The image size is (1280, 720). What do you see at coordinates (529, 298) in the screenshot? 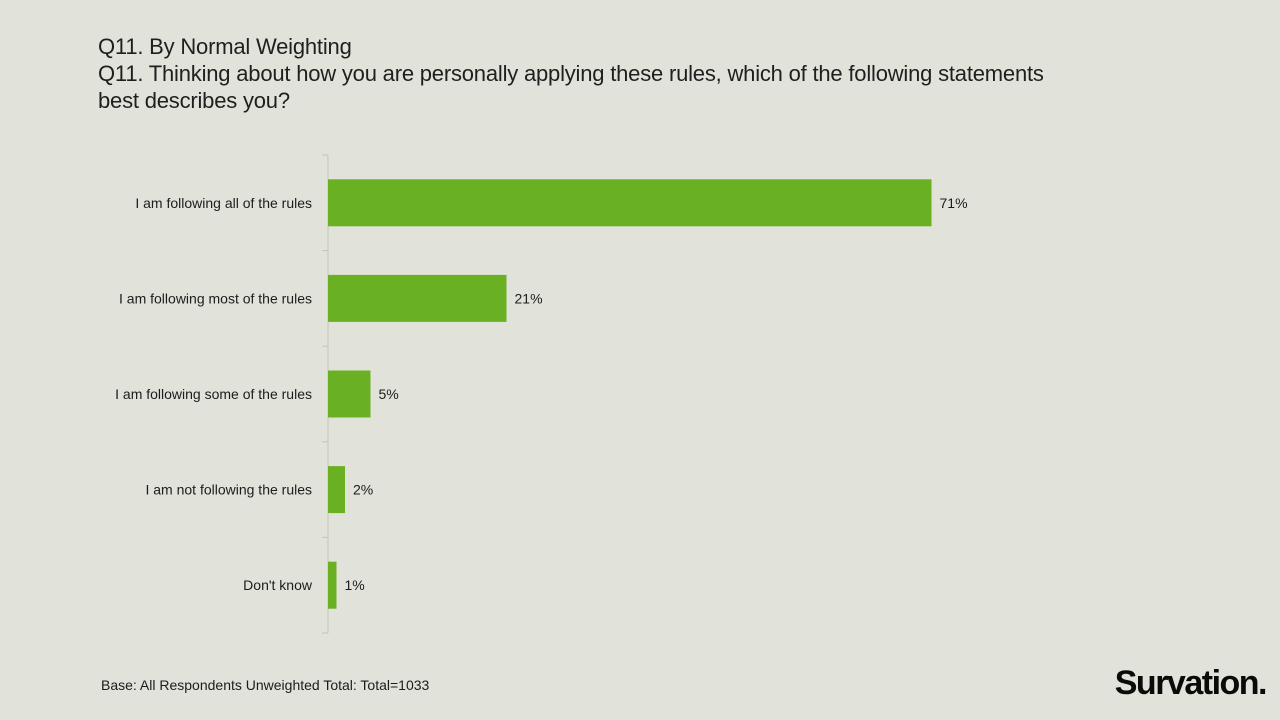
I see `value-label: 21%` at bounding box center [529, 298].